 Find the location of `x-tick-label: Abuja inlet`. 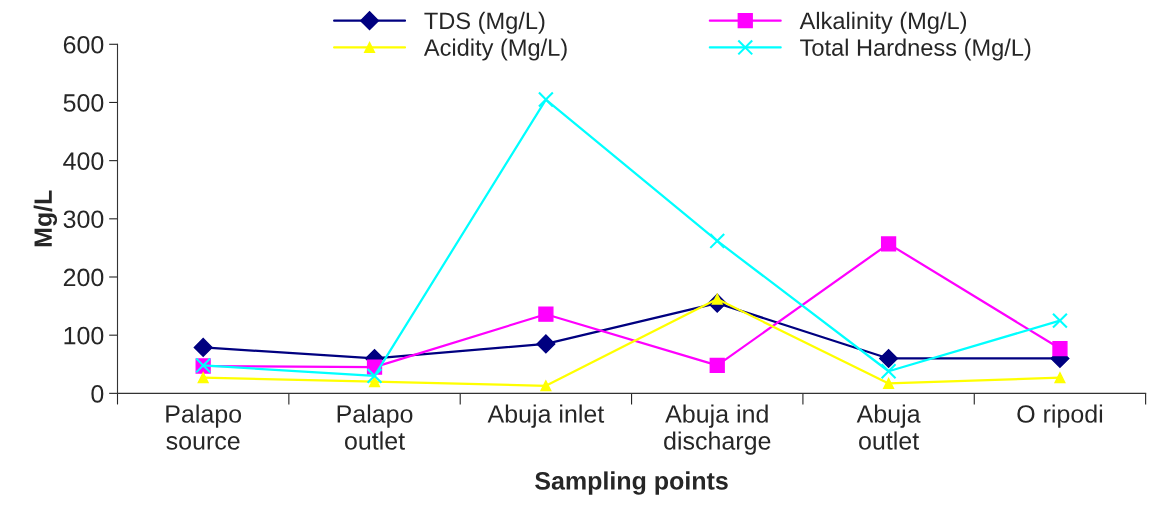

x-tick-label: Abuja inlet is located at coordinates (546, 416).